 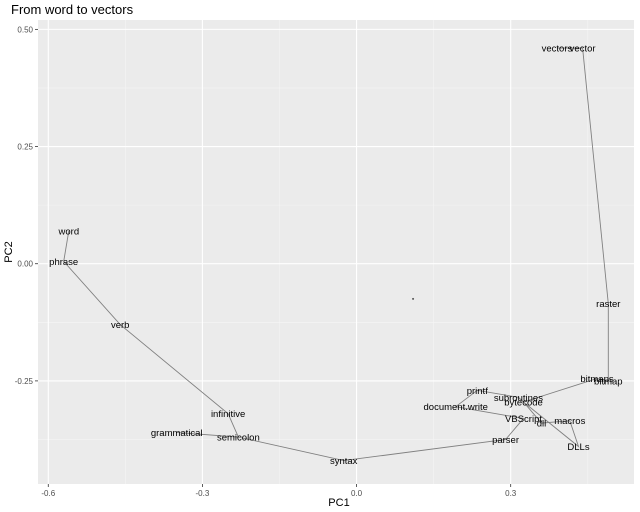 What do you see at coordinates (228, 414) in the screenshot?
I see `word-label: infinitive` at bounding box center [228, 414].